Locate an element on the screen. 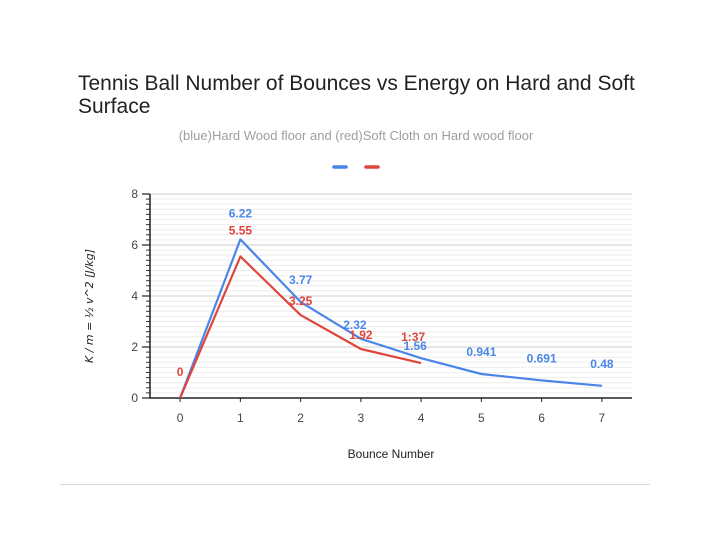  x-tick-label: 6 is located at coordinates (541, 418).